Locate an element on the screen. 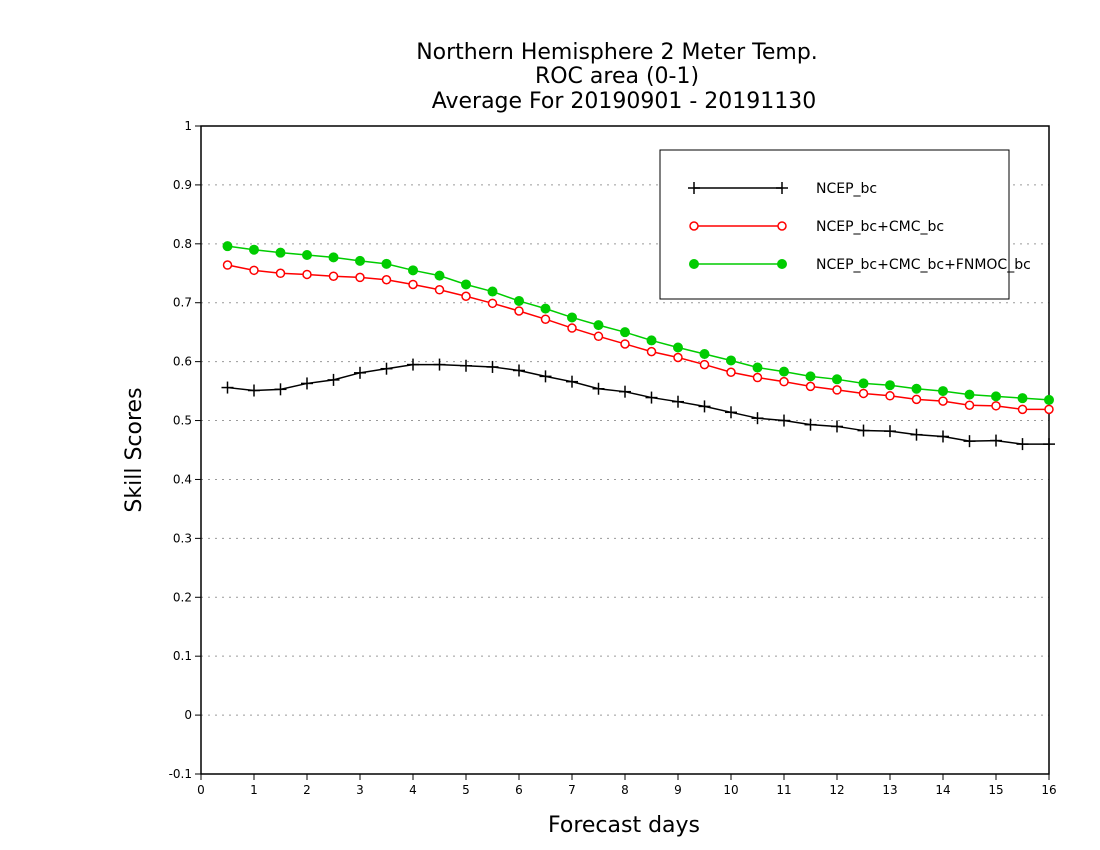 The height and width of the screenshot is (850, 1100). legend-item: NCEP_bc+CMC_bc is located at coordinates (816, 227).